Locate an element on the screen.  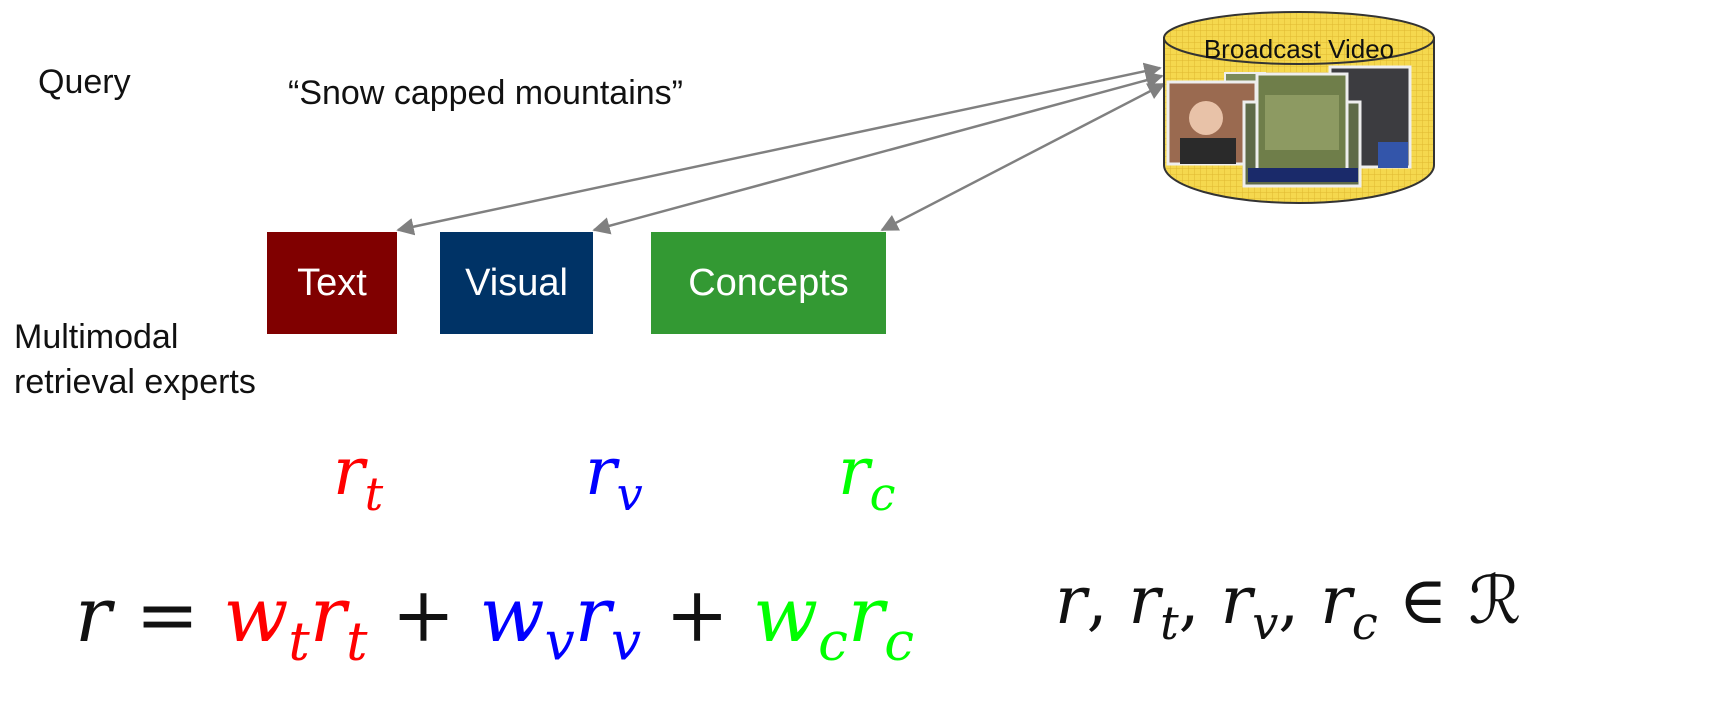
visual-arrow is located at coordinates (878, 153).